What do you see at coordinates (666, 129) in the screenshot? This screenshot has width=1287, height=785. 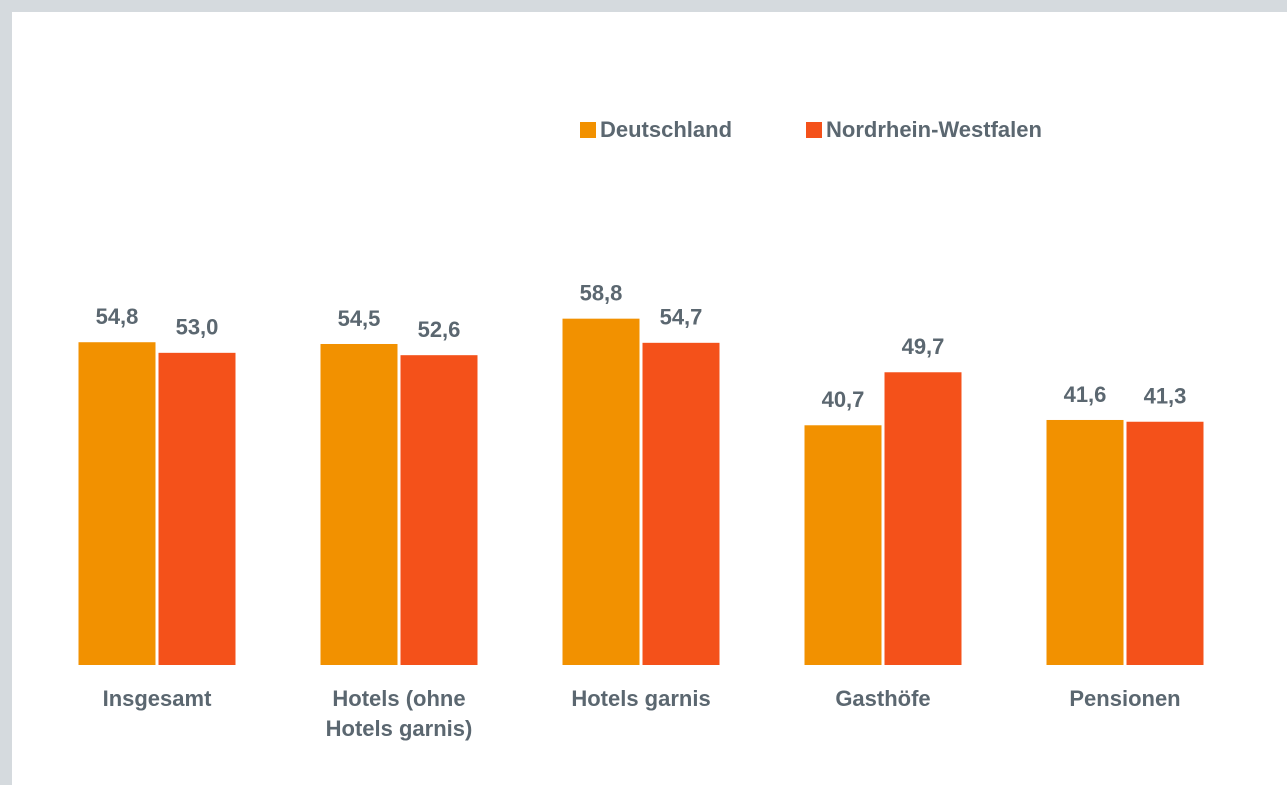 I see `legend-label: Deutschland` at bounding box center [666, 129].